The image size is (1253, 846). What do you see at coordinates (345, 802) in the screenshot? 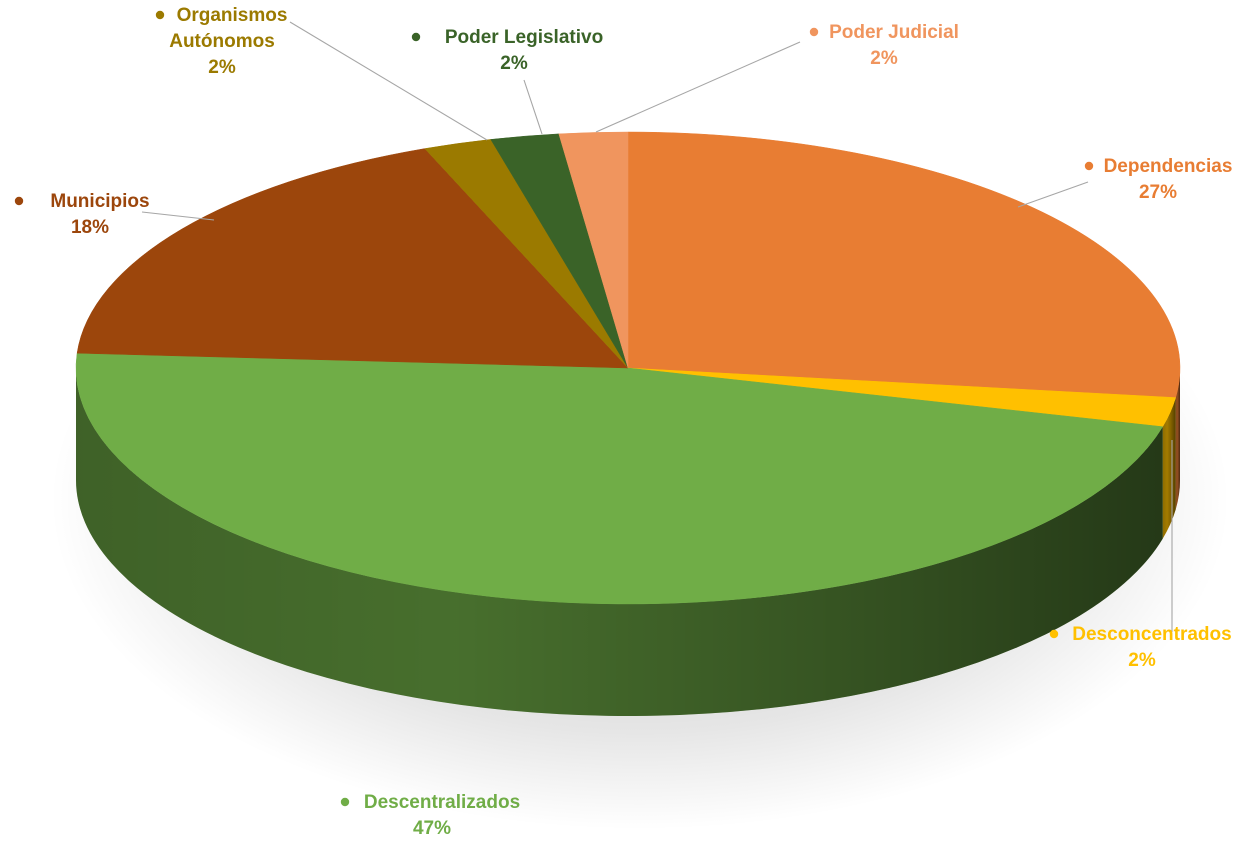
I see `legend-dot-descentralizados` at bounding box center [345, 802].